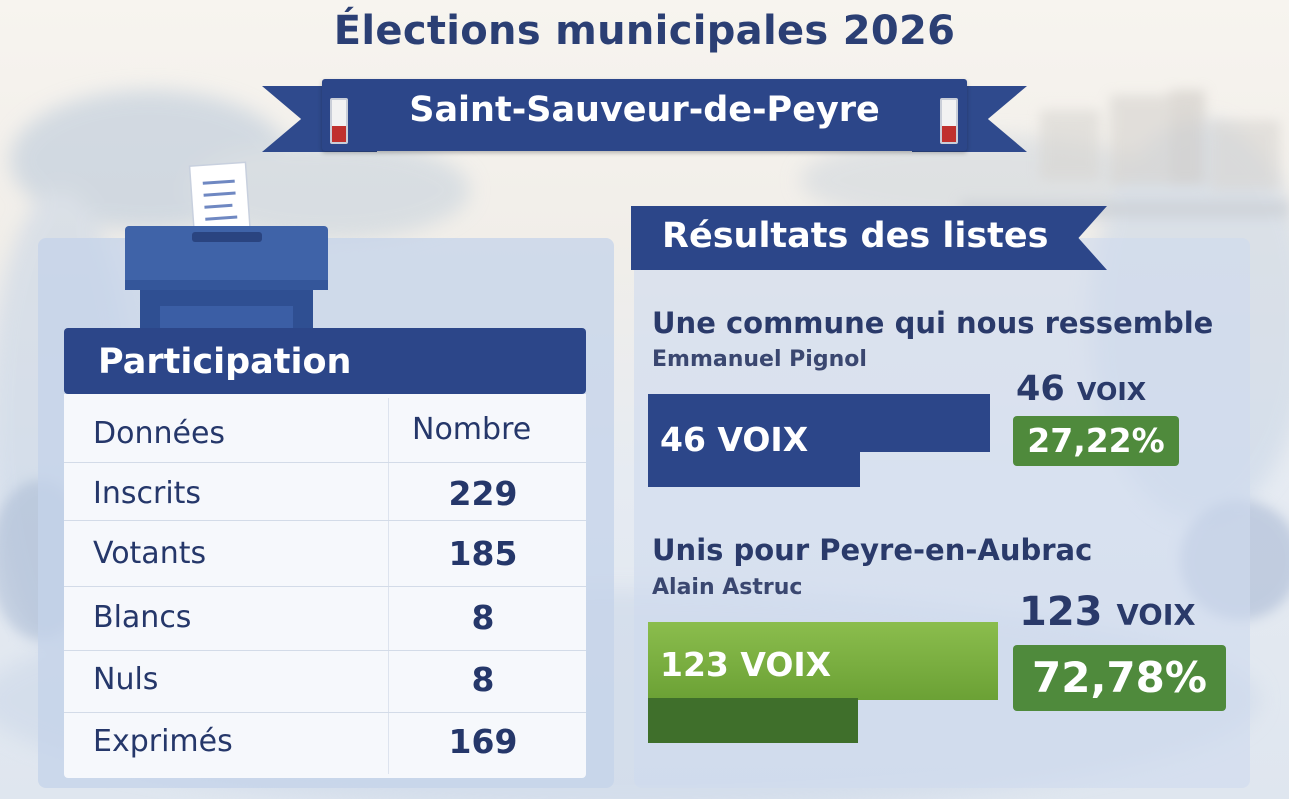 The image size is (1289, 799). What do you see at coordinates (933, 323) in the screenshot?
I see `list-name: Une commune qui nous ressemble` at bounding box center [933, 323].